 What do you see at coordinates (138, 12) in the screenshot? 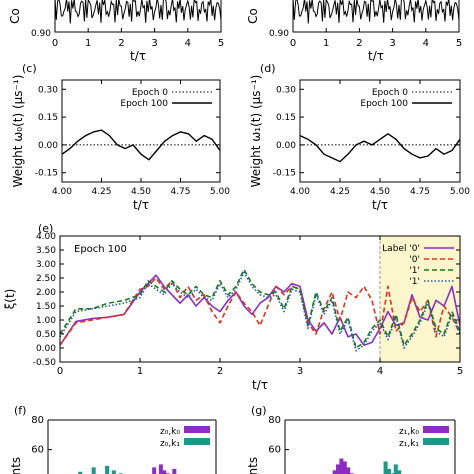
I see `signal-line` at bounding box center [138, 12].